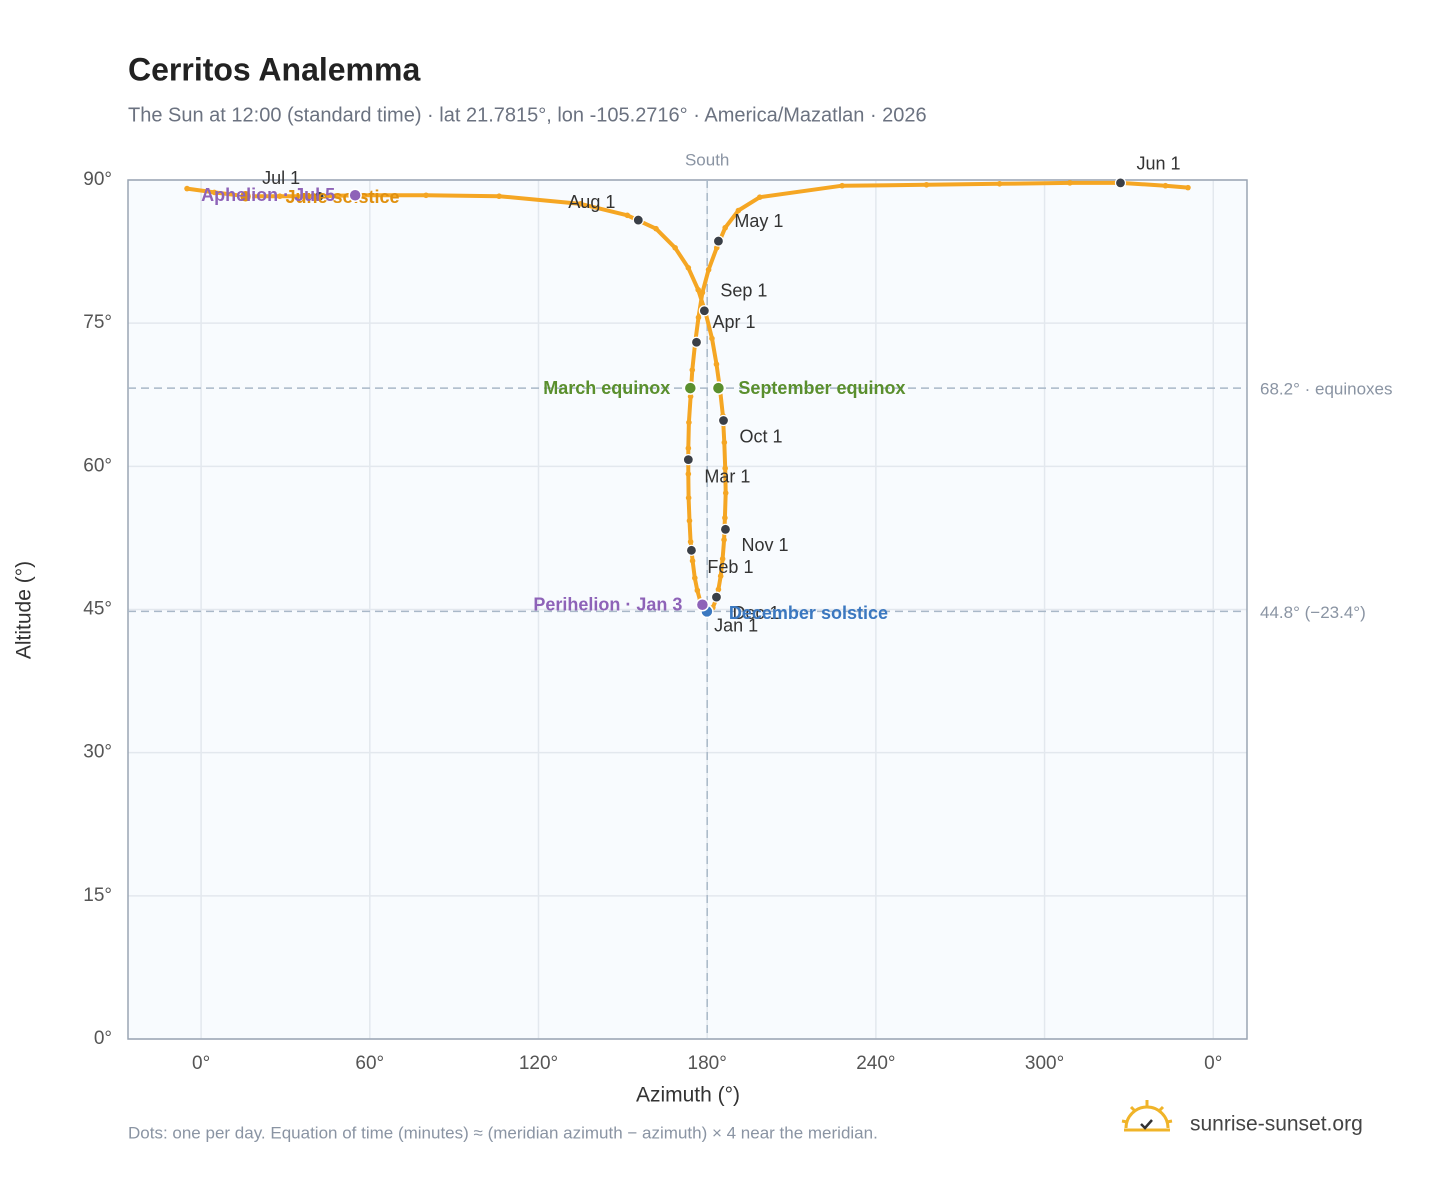  I want to click on y-tick-label: 90°, so click(97, 179).